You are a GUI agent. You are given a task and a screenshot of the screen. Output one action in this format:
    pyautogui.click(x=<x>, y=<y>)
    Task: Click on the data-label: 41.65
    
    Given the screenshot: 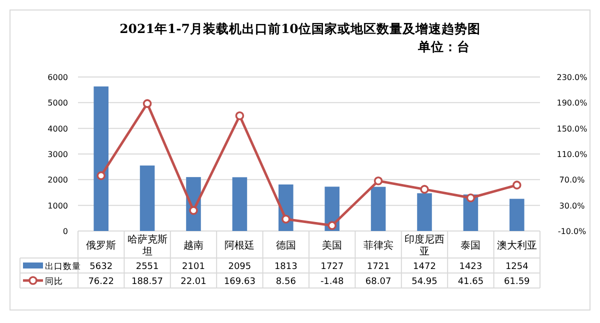 What is the action you would take?
    pyautogui.click(x=471, y=282)
    